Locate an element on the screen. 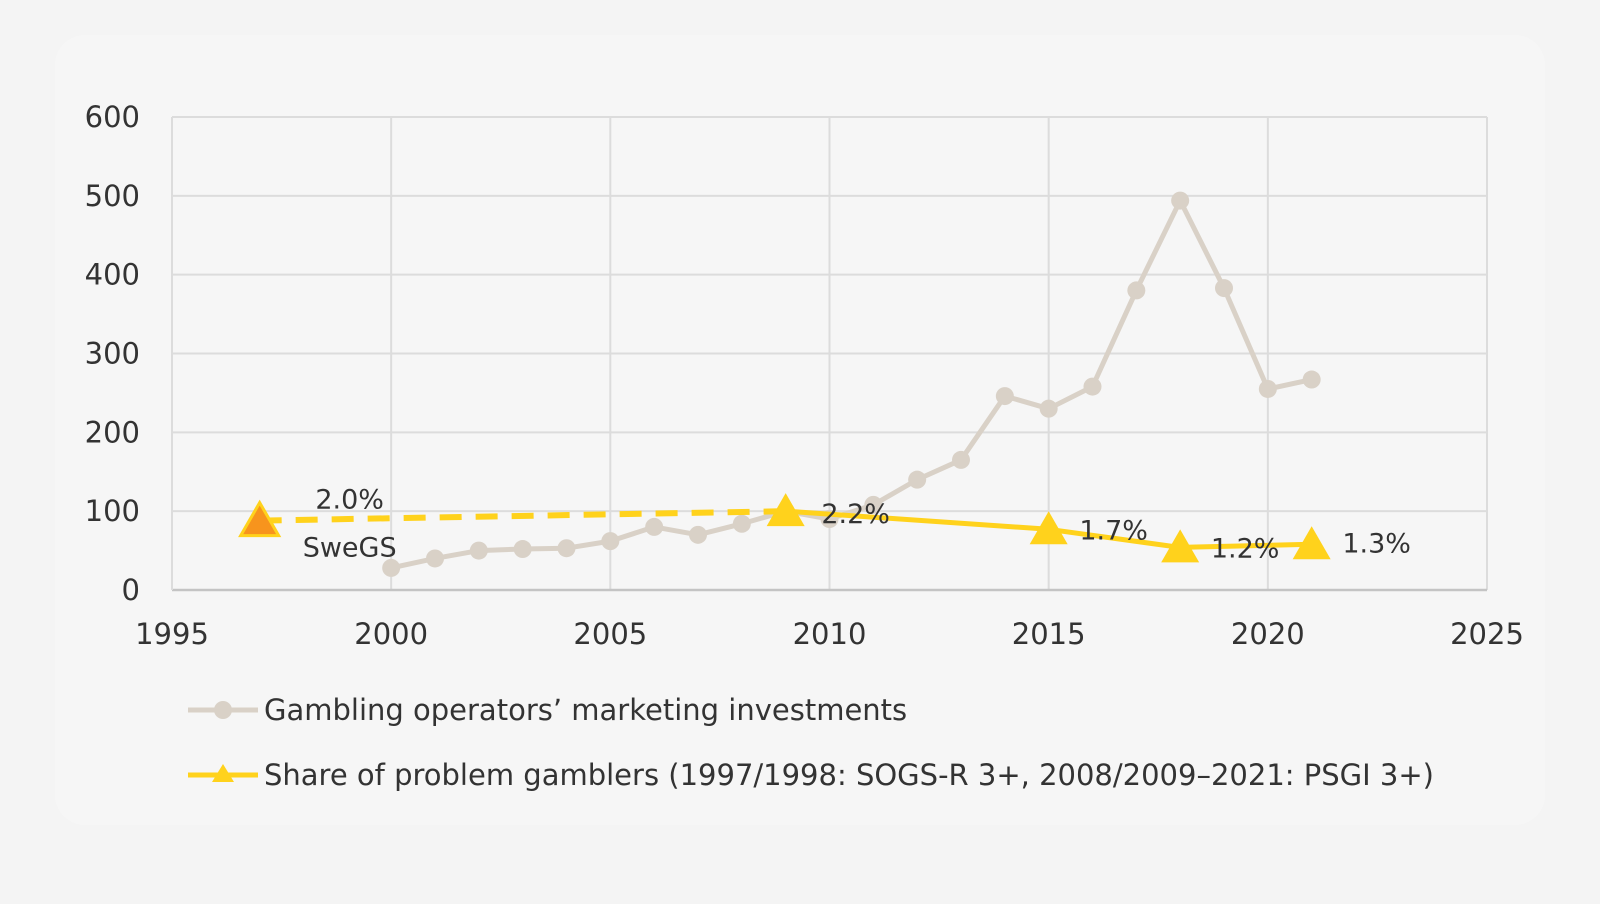 The height and width of the screenshot is (904, 1600). data-label-problem-gamblers: 1.2% is located at coordinates (1245, 548).